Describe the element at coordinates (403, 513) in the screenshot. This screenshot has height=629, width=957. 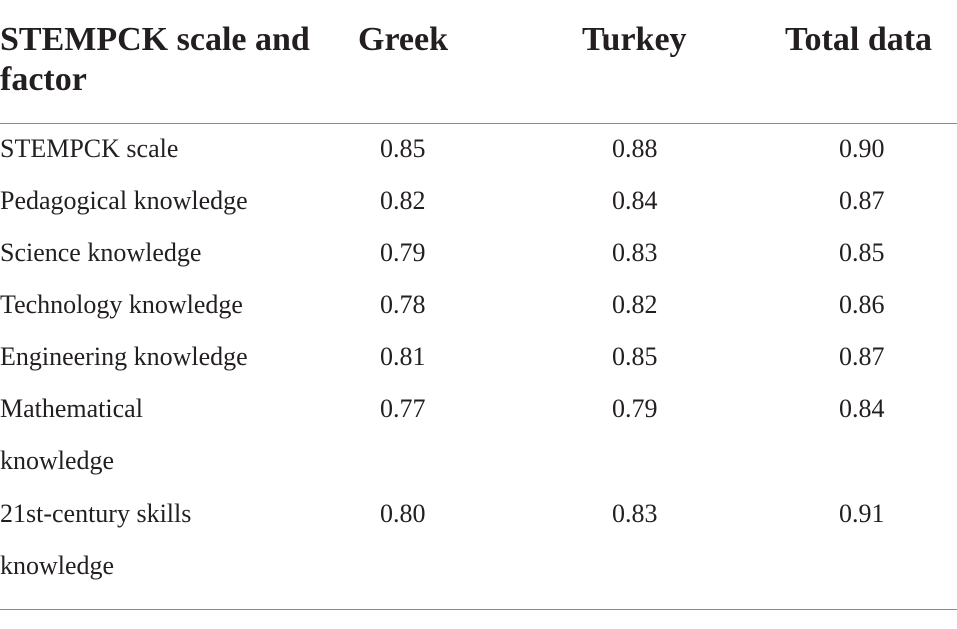
I see `cell-greek: 0.80` at that location.